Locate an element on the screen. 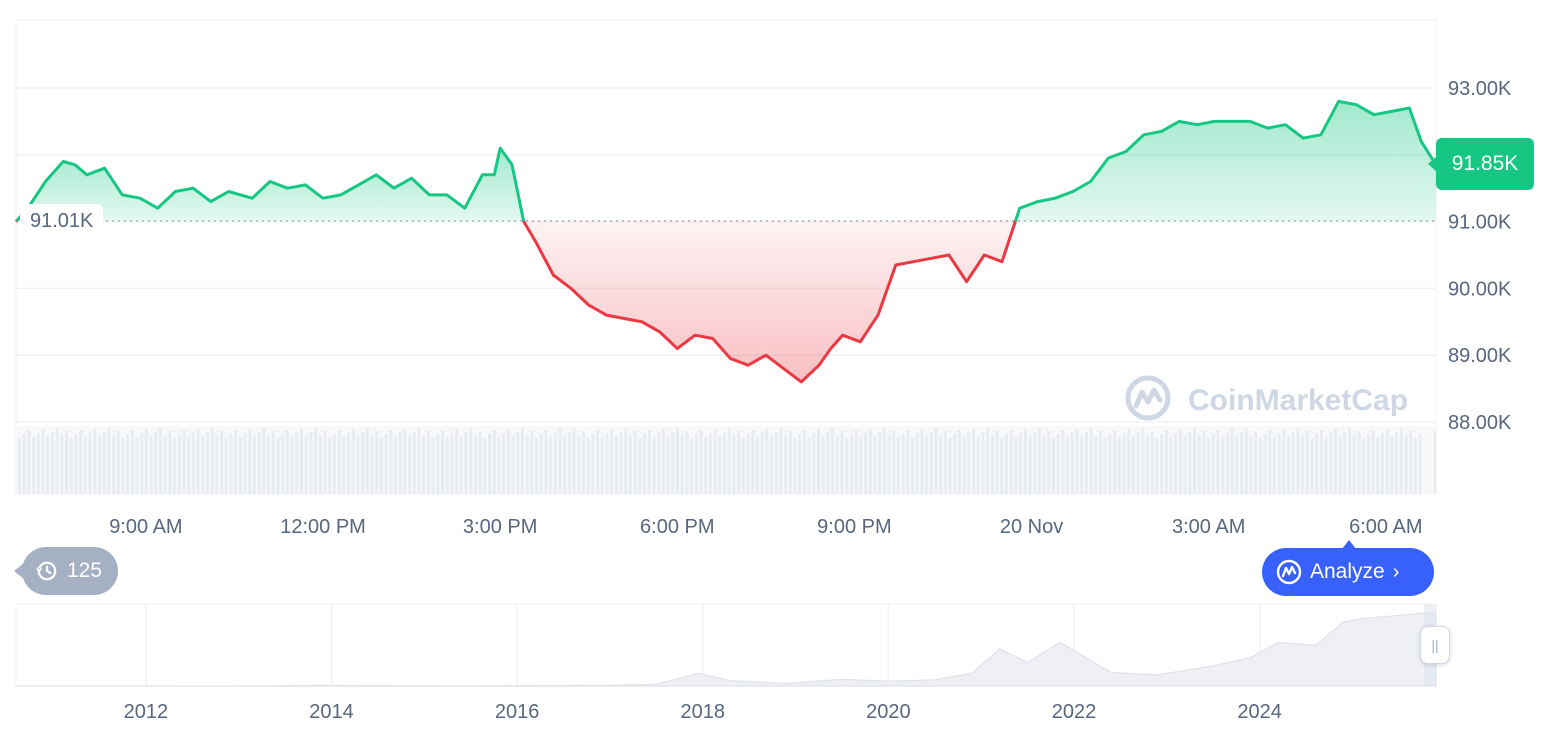 The width and height of the screenshot is (1566, 737). area-above-baseline is located at coordinates (270, 184).